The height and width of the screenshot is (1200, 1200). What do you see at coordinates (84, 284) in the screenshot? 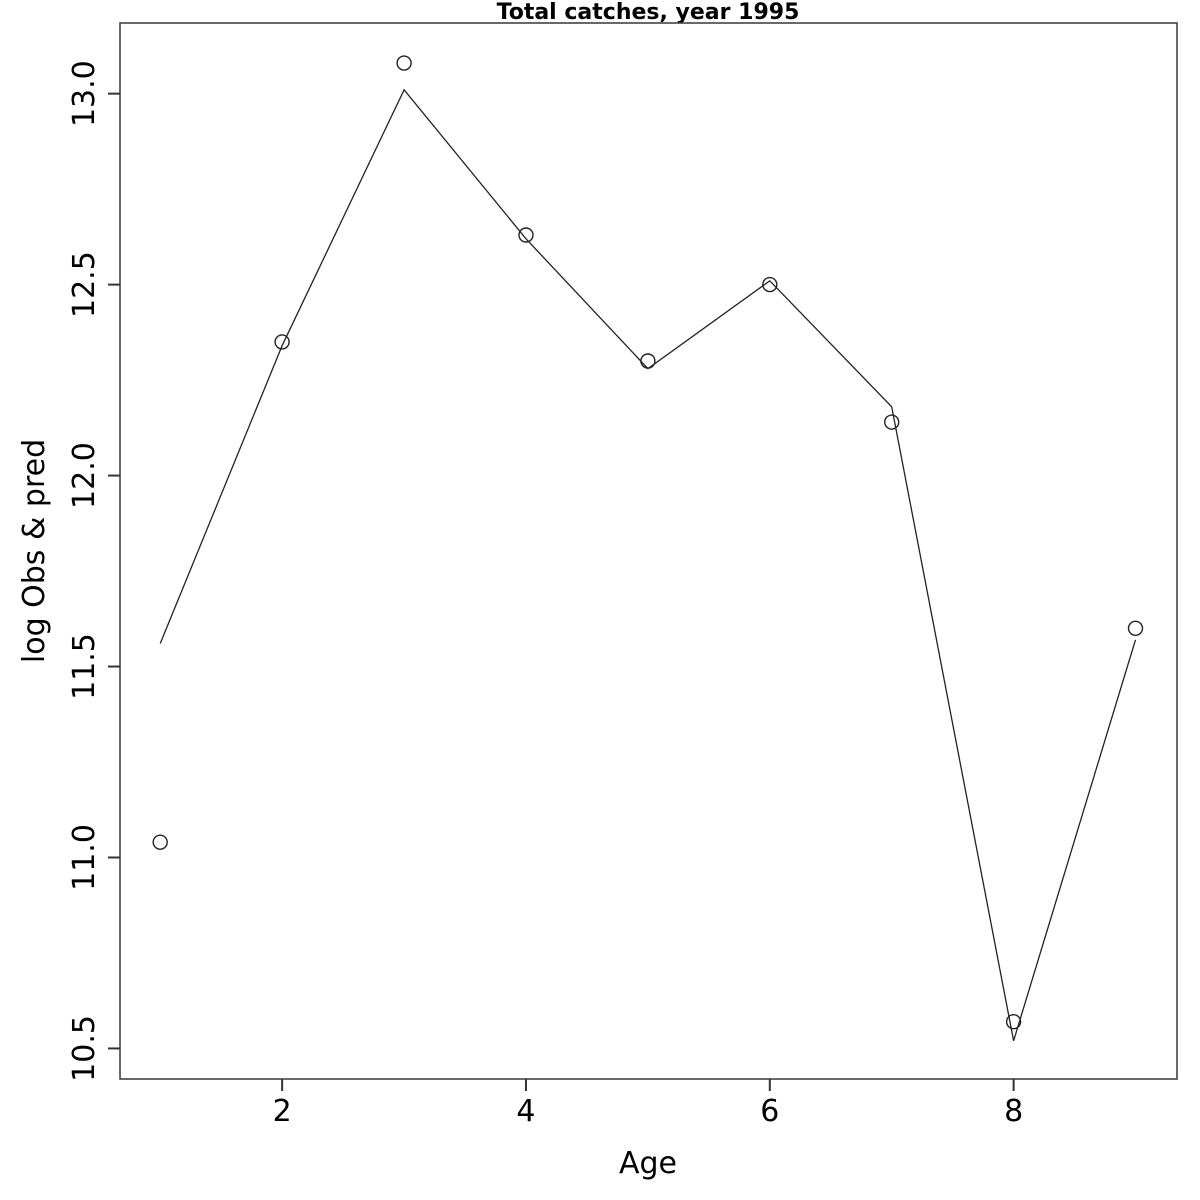
I see `y-axis-tick-label: 12.5` at bounding box center [84, 284].